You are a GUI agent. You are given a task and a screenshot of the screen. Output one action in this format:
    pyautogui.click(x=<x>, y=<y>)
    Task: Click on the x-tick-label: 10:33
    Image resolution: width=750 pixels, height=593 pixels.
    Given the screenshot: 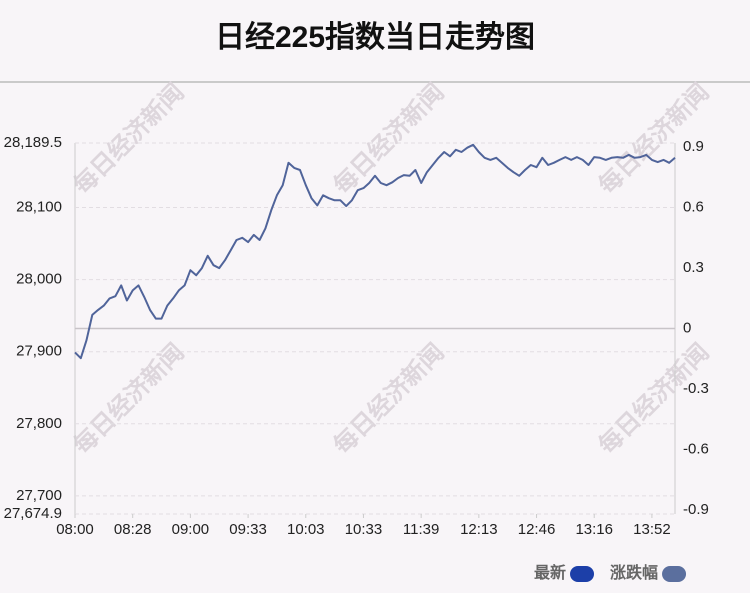 What is the action you would take?
    pyautogui.click(x=364, y=529)
    